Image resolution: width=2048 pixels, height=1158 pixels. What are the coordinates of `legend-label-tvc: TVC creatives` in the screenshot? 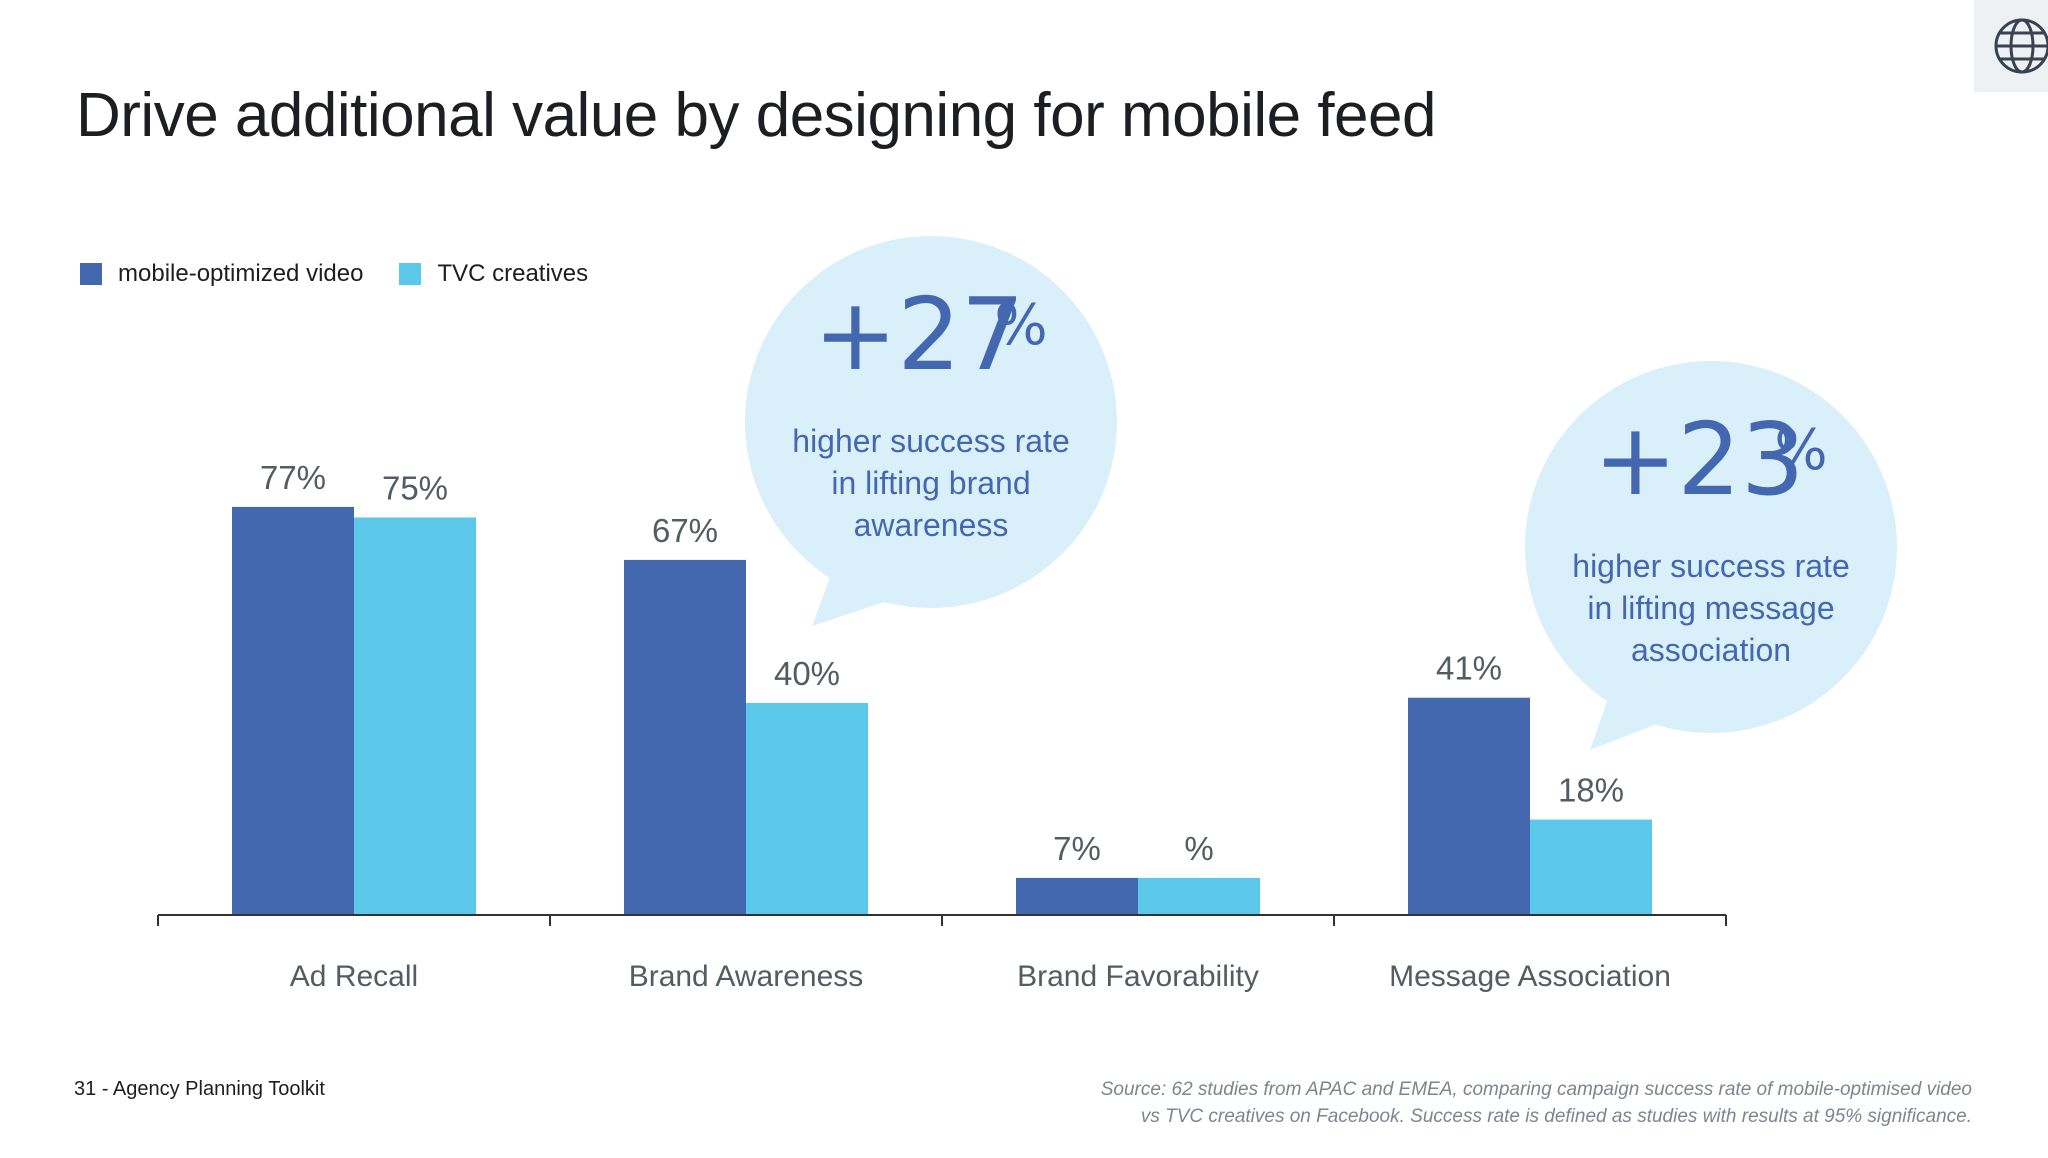 It's located at (513, 273).